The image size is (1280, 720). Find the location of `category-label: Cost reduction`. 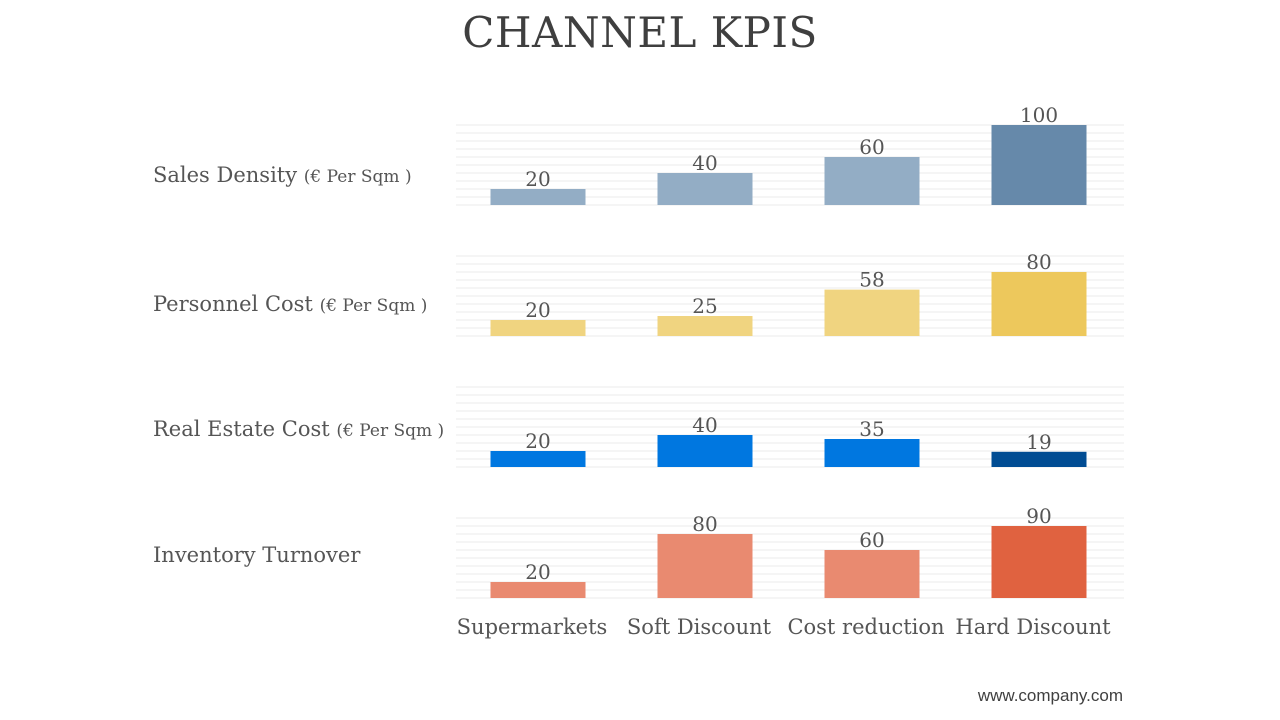

category-label: Cost reduction is located at coordinates (865, 627).